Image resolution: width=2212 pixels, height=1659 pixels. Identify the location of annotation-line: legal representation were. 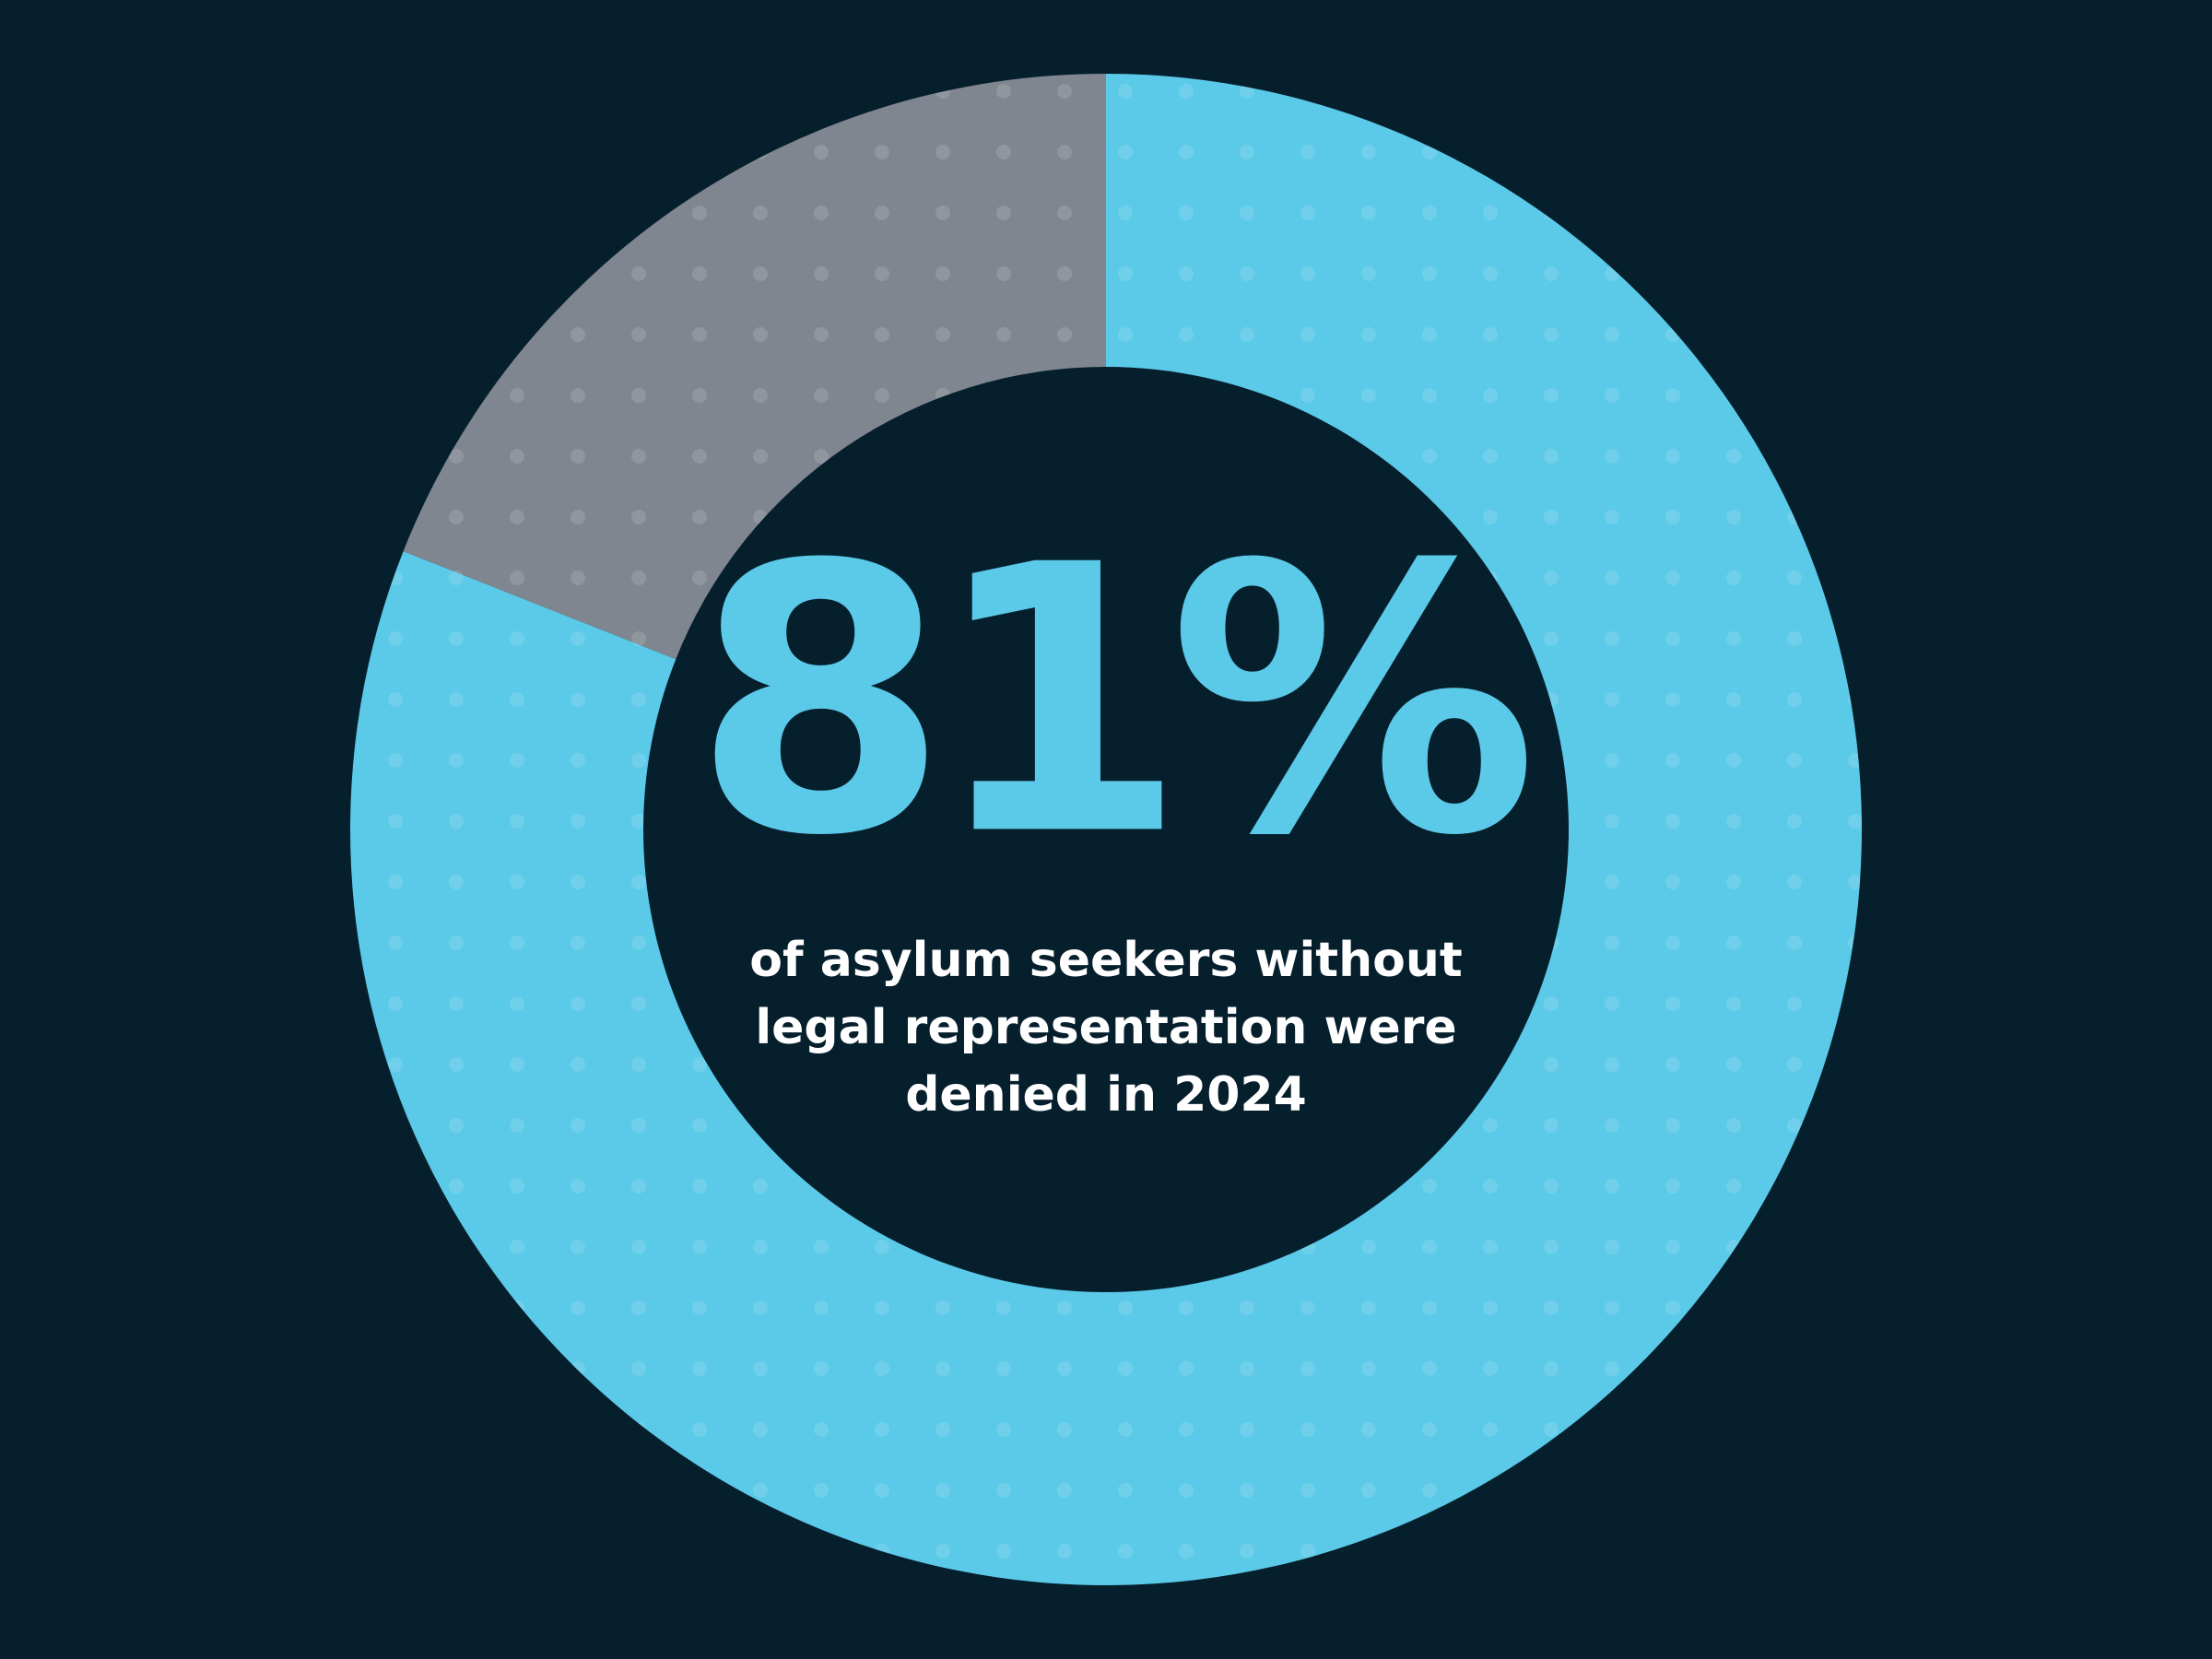
(1105, 1027).